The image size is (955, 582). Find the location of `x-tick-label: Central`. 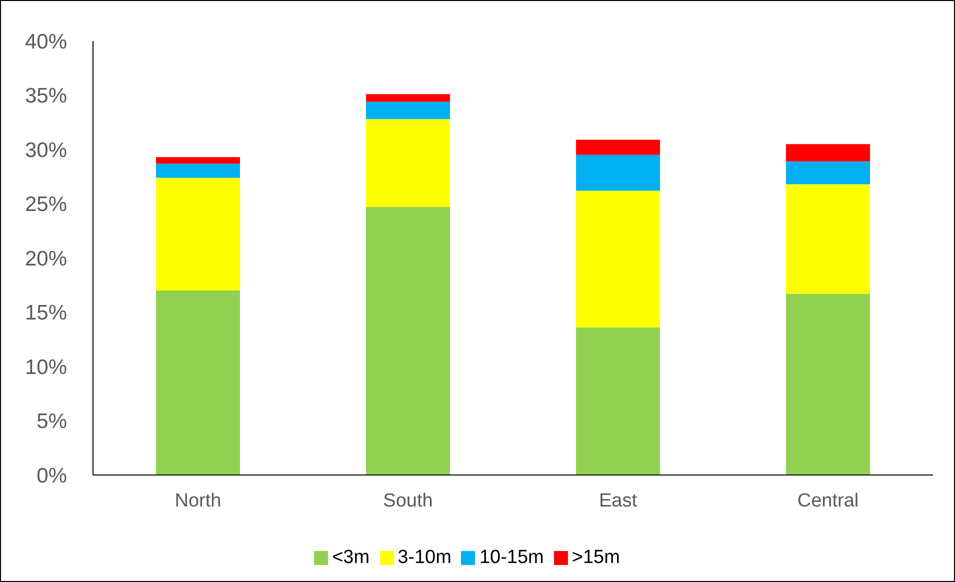

x-tick-label: Central is located at coordinates (828, 501).